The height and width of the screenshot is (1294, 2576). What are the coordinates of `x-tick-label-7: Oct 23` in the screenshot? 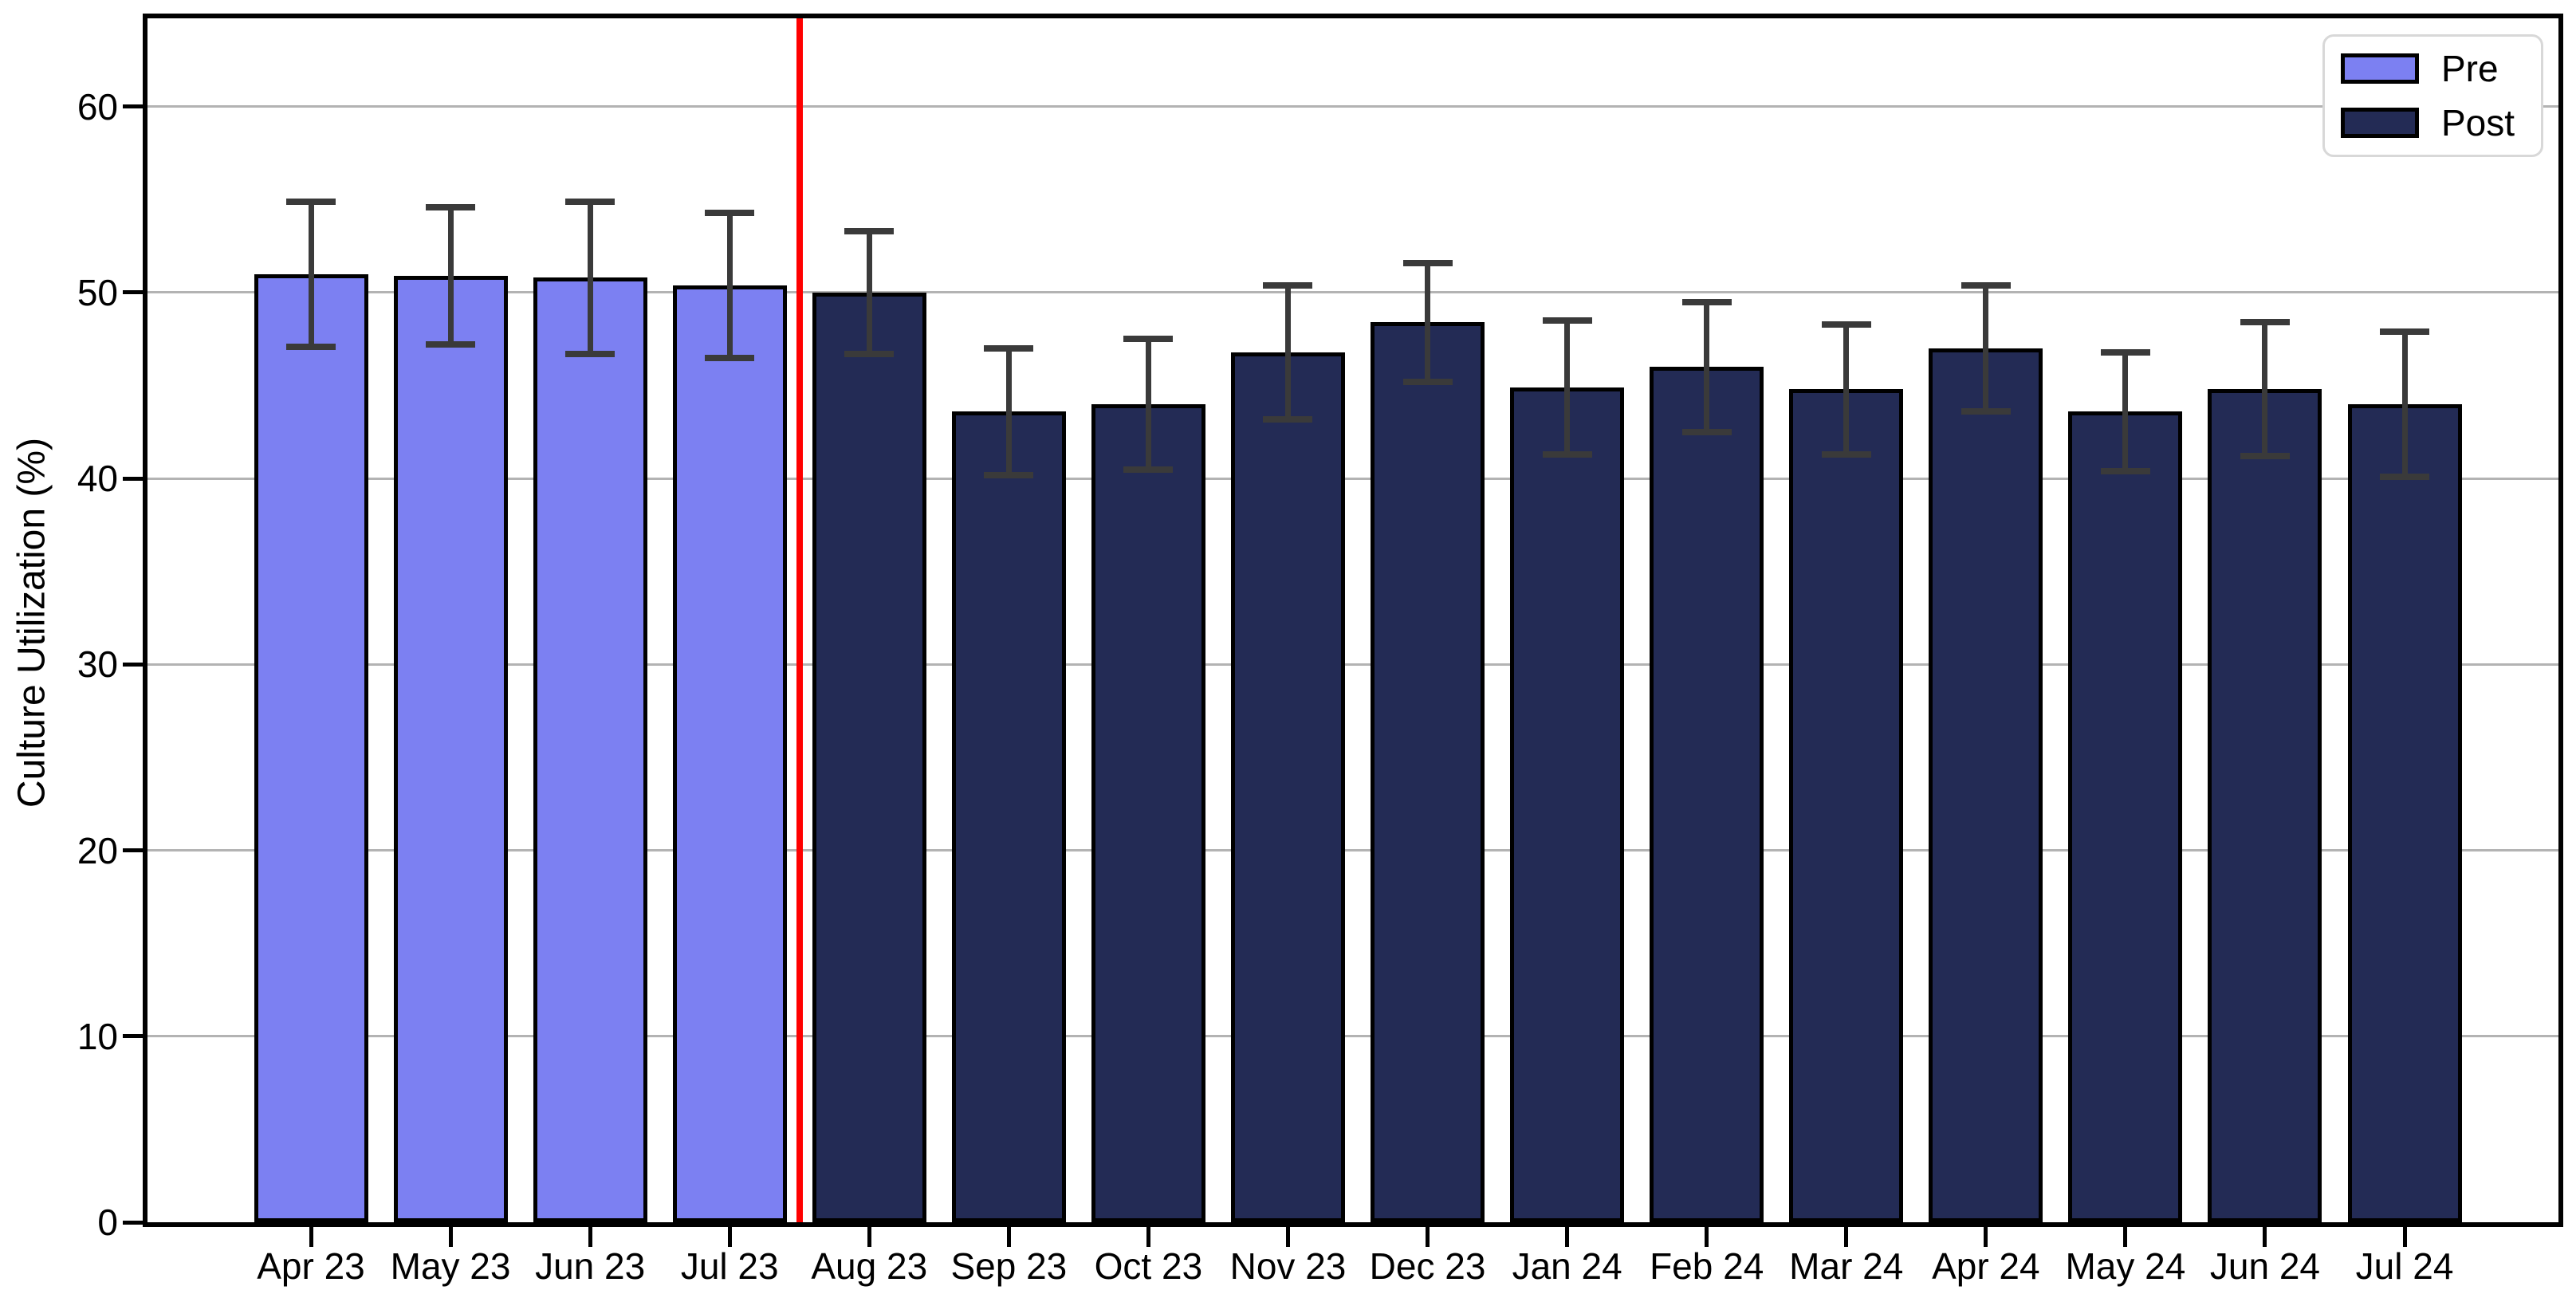 It's located at (1148, 1266).